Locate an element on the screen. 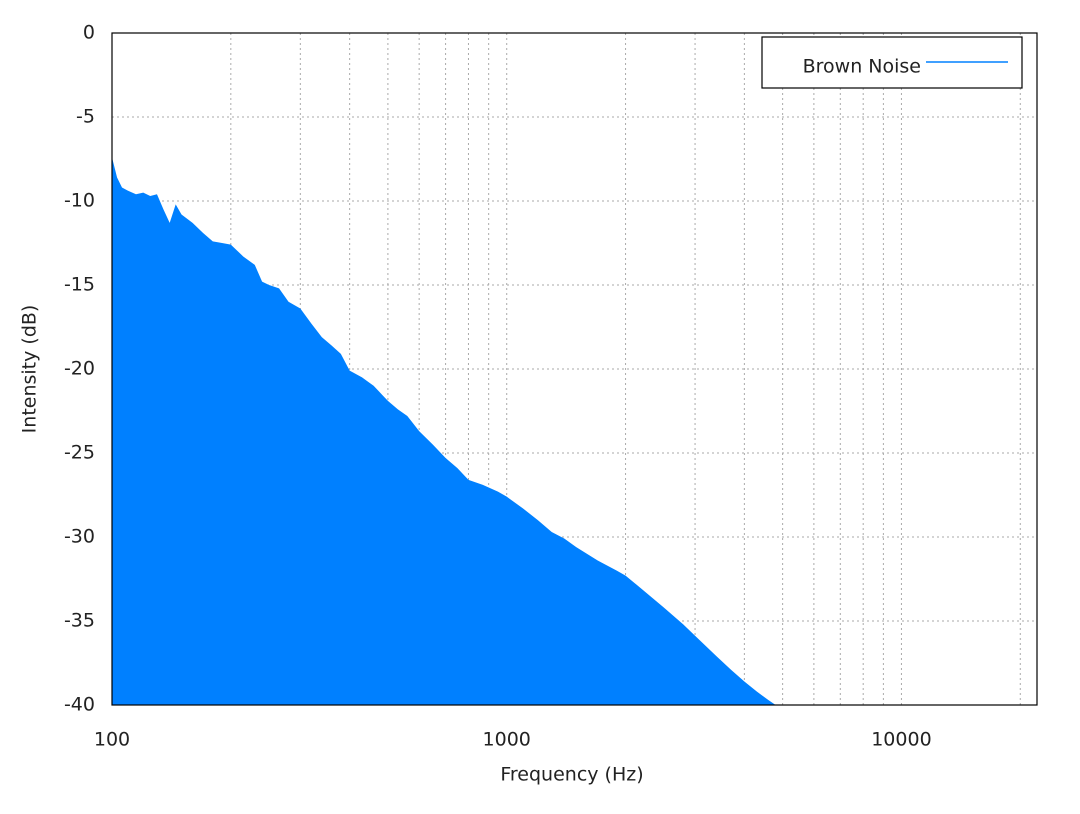 The image size is (1080, 814). y-tick-label: -25 is located at coordinates (79, 453).